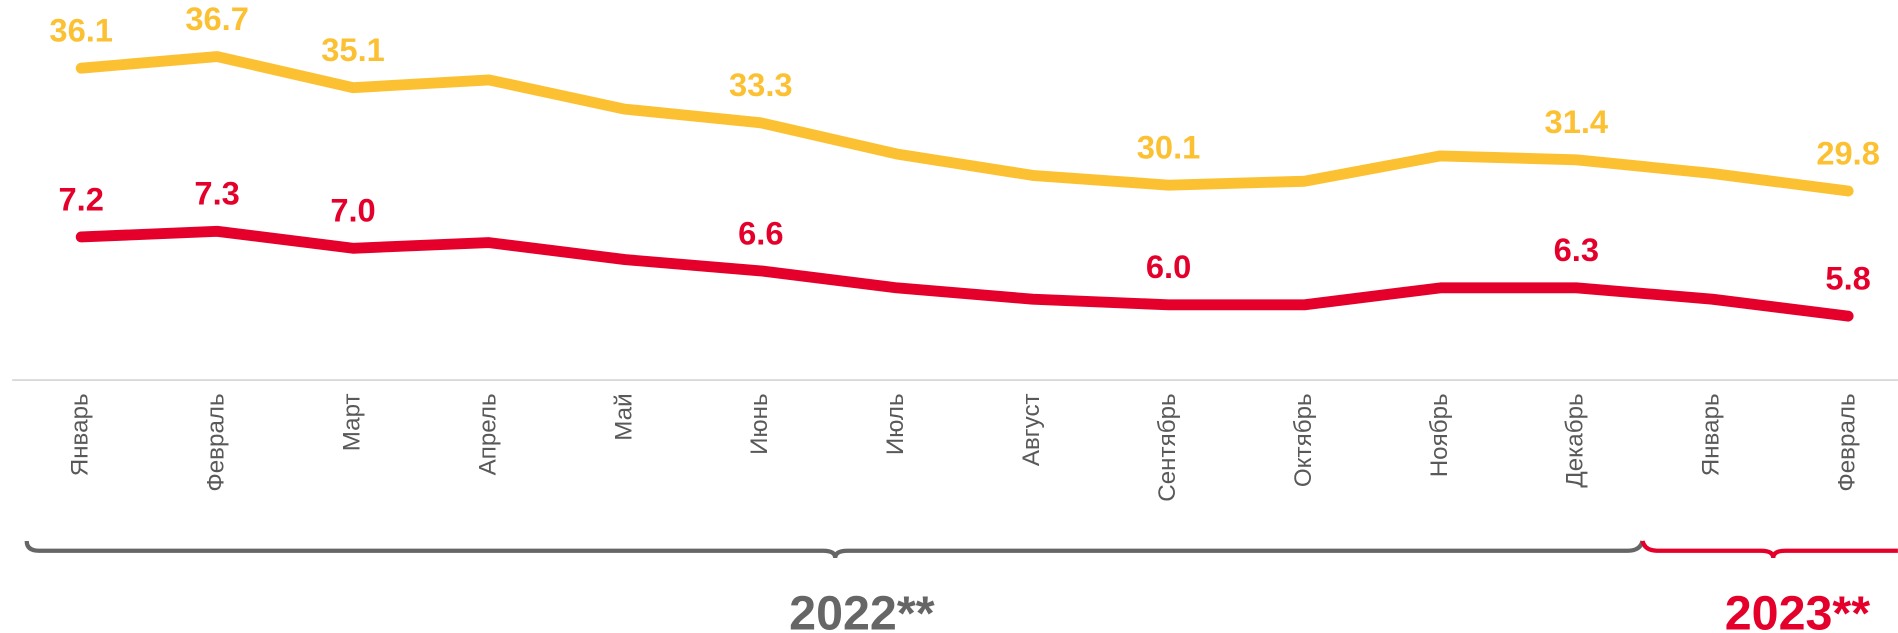 Image resolution: width=1898 pixels, height=633 pixels. I want to click on x-tick-label: Март, so click(351, 422).